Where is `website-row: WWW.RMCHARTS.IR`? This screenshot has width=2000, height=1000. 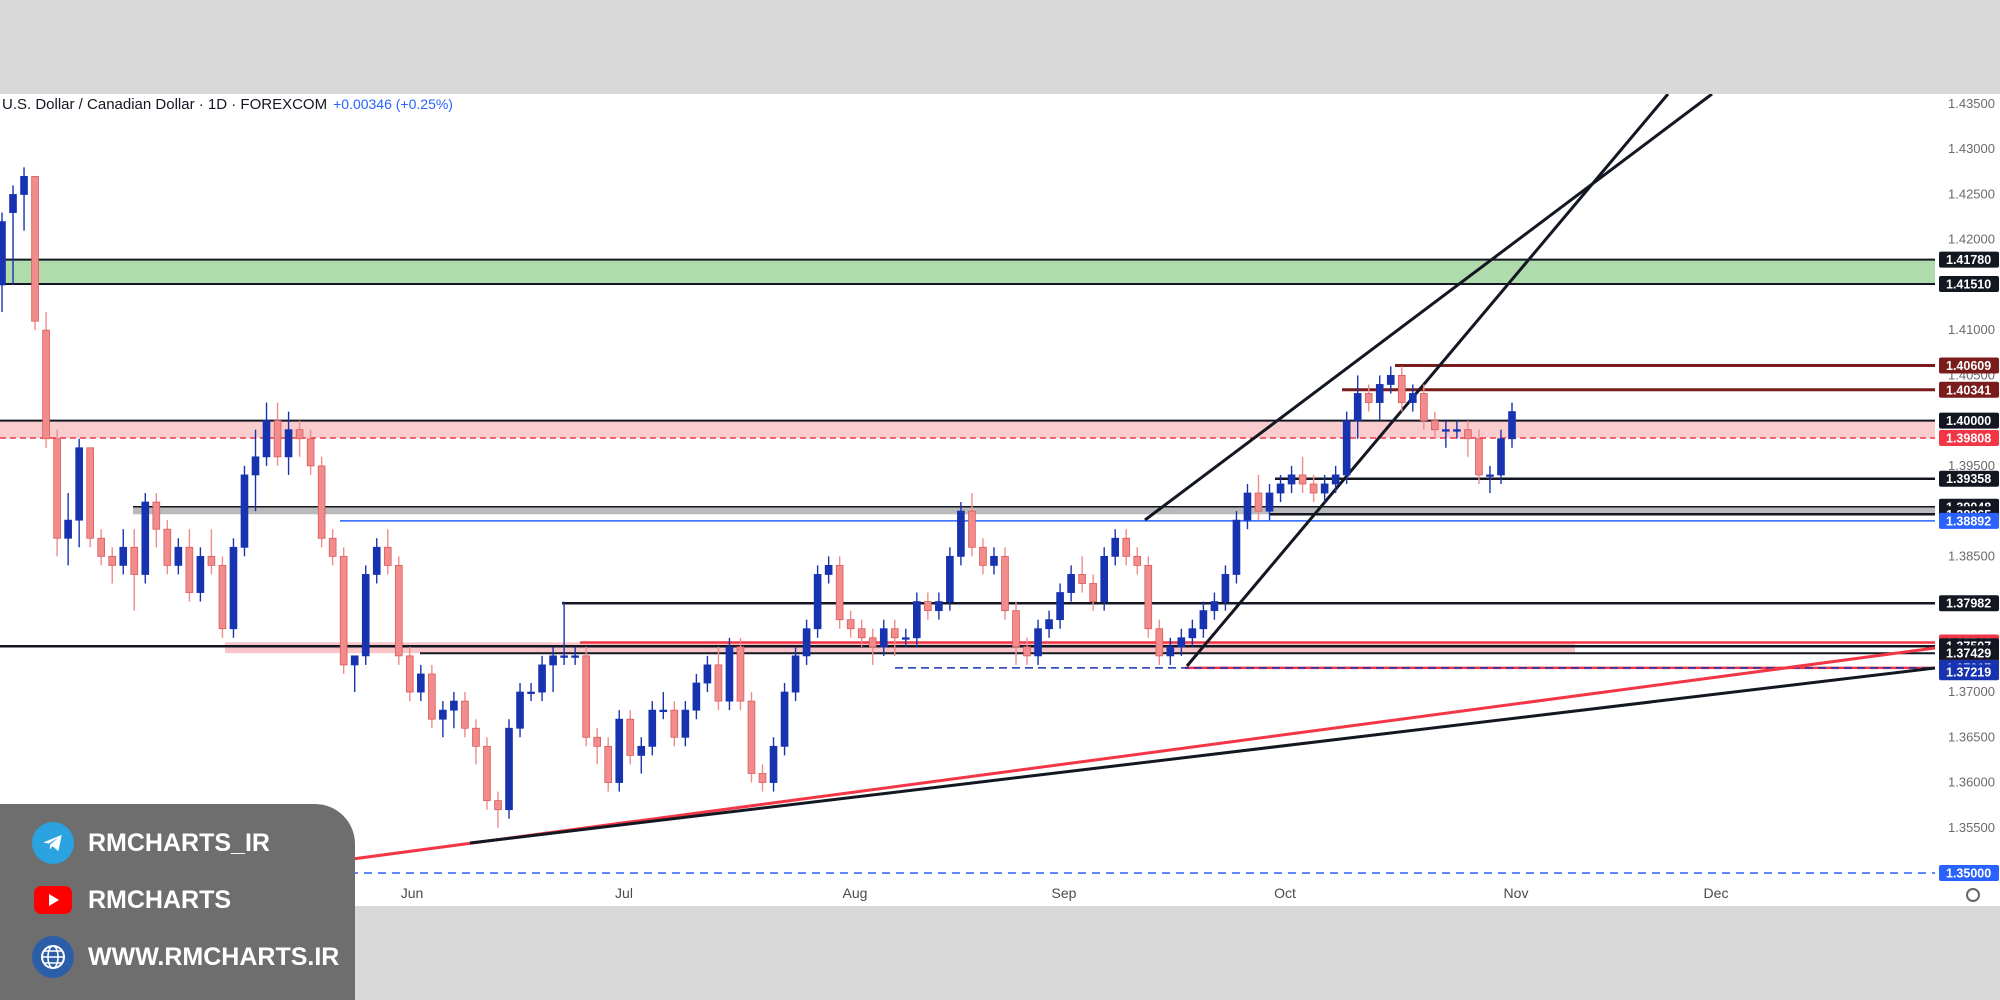
website-row: WWW.RMCHARTS.IR is located at coordinates (185, 957).